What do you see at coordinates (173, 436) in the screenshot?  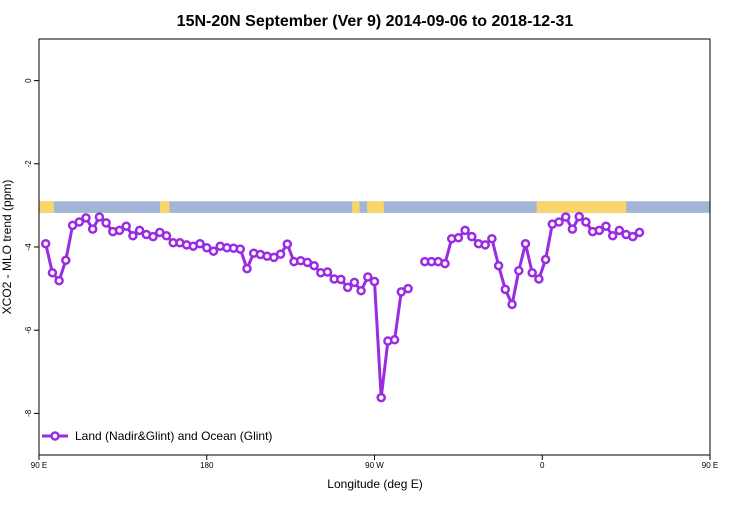 I see `legend-label: Land (Nadir&Glint) and Ocean (Glint)` at bounding box center [173, 436].